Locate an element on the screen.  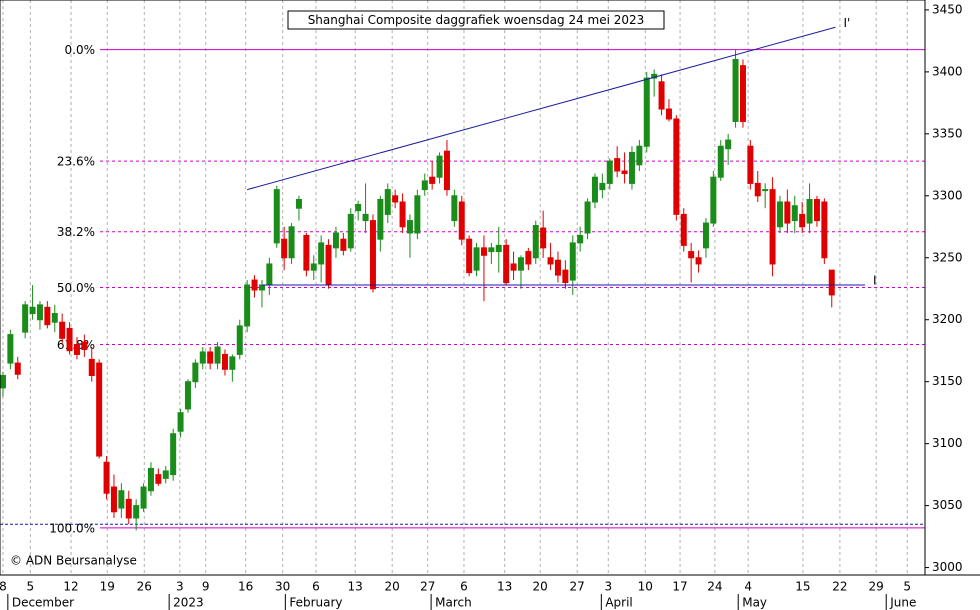
x-tick-label: 19 is located at coordinates (107, 587).